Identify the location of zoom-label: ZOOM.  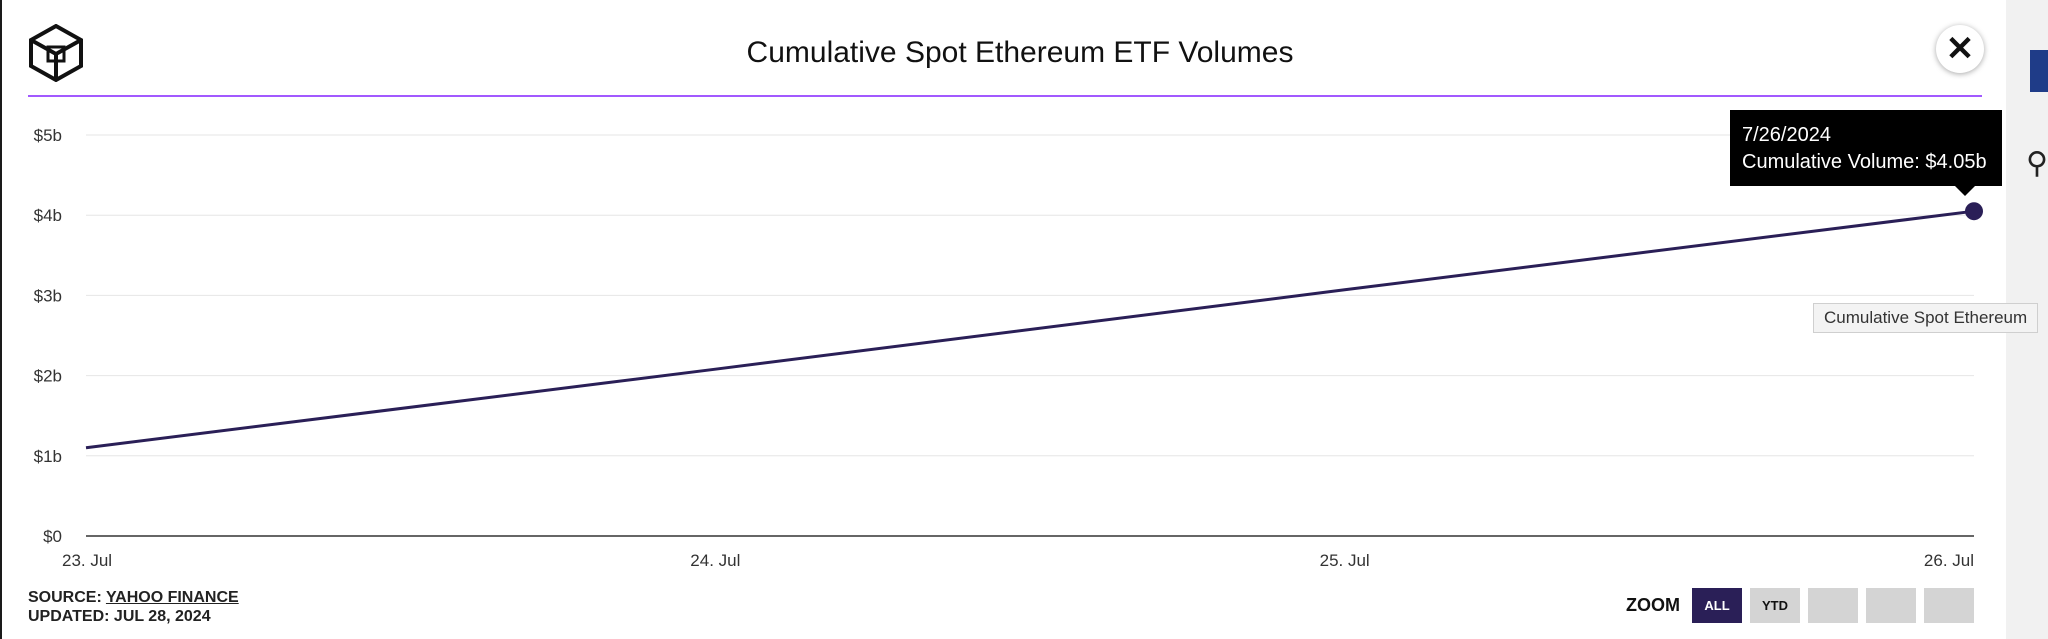
(1653, 605).